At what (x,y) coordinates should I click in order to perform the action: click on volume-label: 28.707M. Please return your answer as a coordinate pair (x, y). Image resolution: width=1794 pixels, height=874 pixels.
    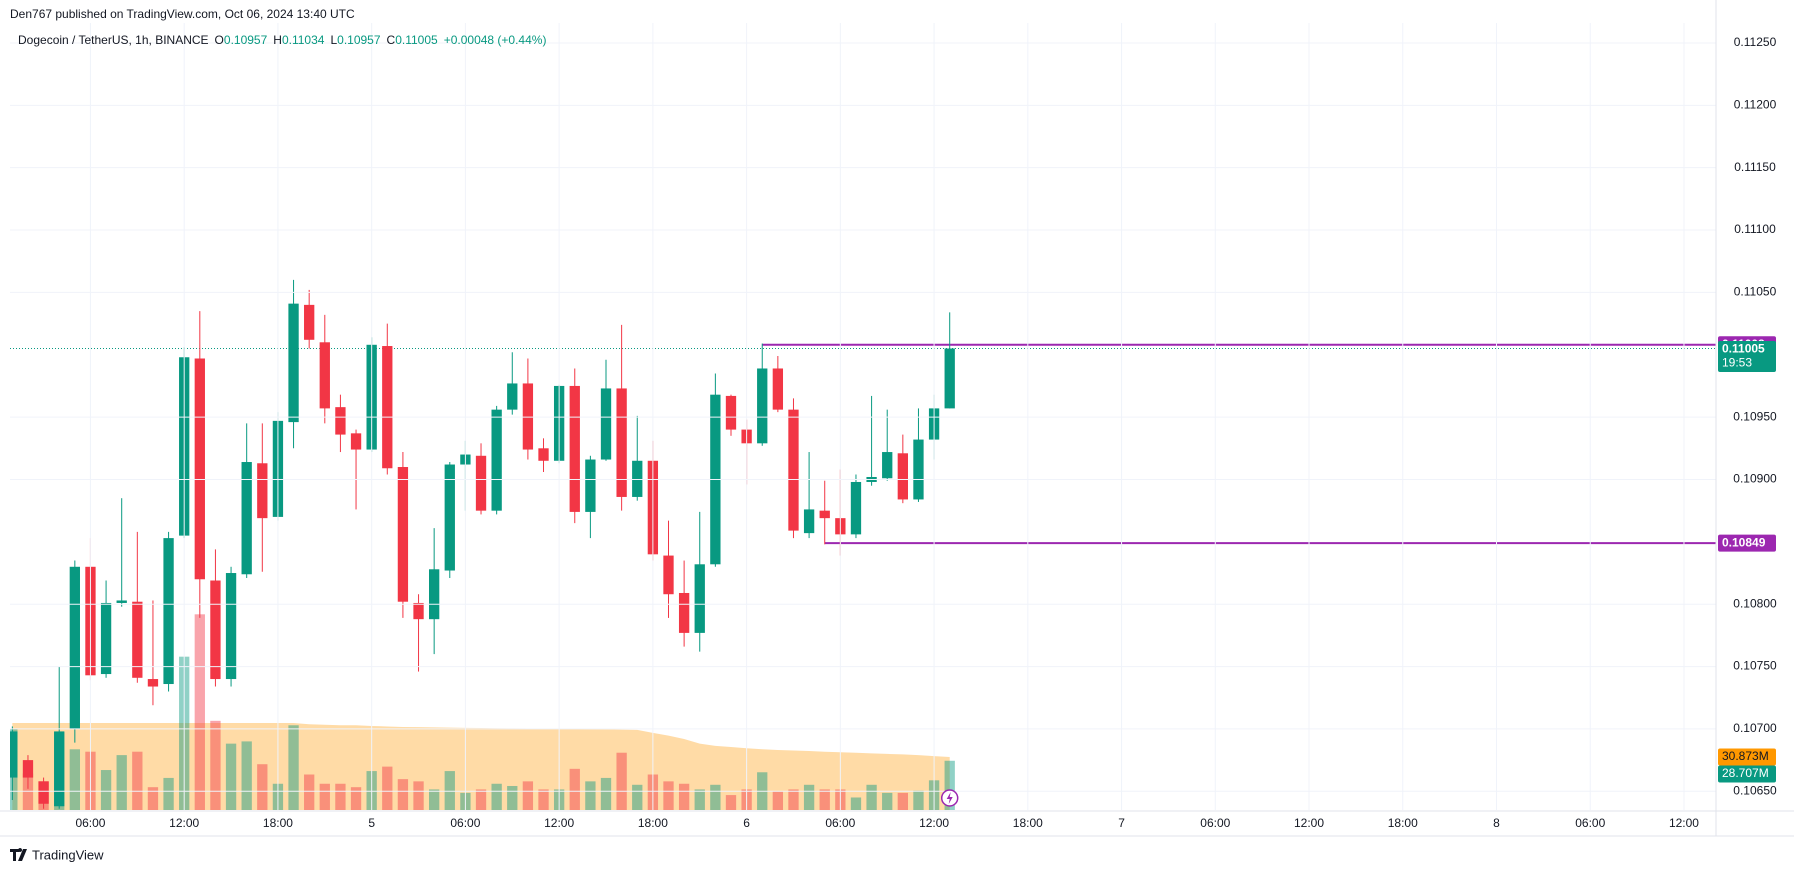
    Looking at the image, I should click on (1745, 773).